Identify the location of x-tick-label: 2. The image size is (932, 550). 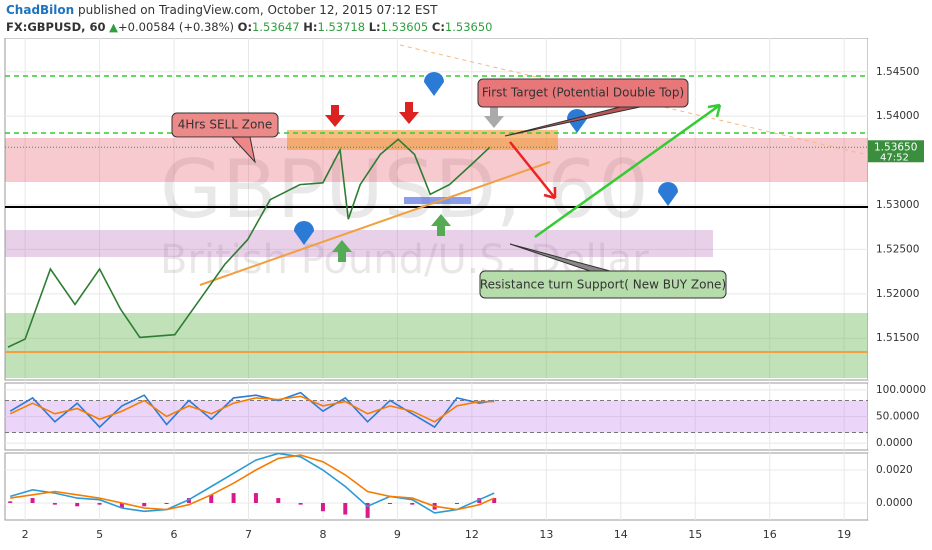
(25, 534).